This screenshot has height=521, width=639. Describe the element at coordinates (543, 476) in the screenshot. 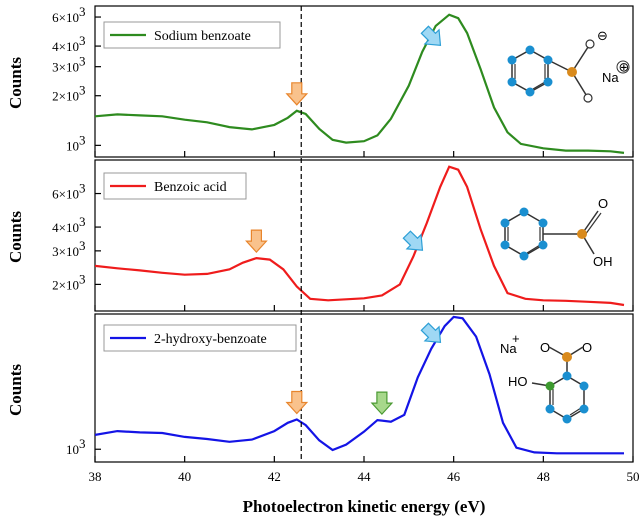

I see `x-tick-label: 48` at that location.